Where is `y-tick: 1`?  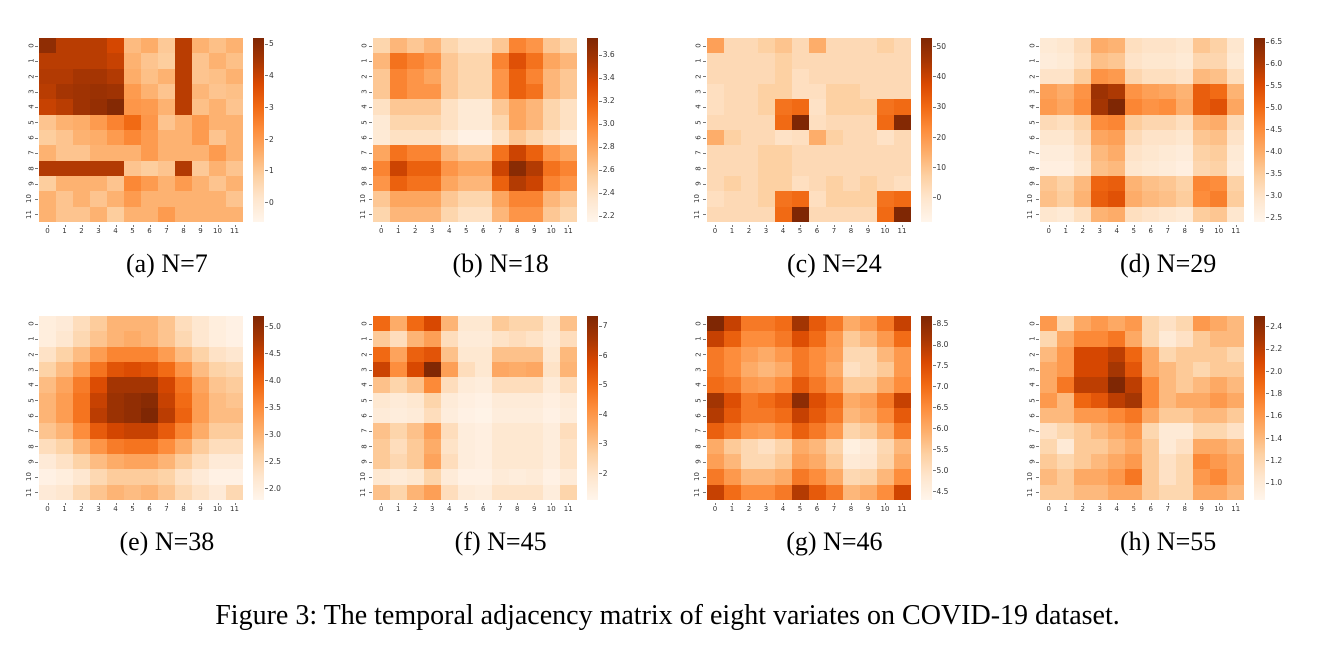
y-tick: 1 is located at coordinates (1029, 338).